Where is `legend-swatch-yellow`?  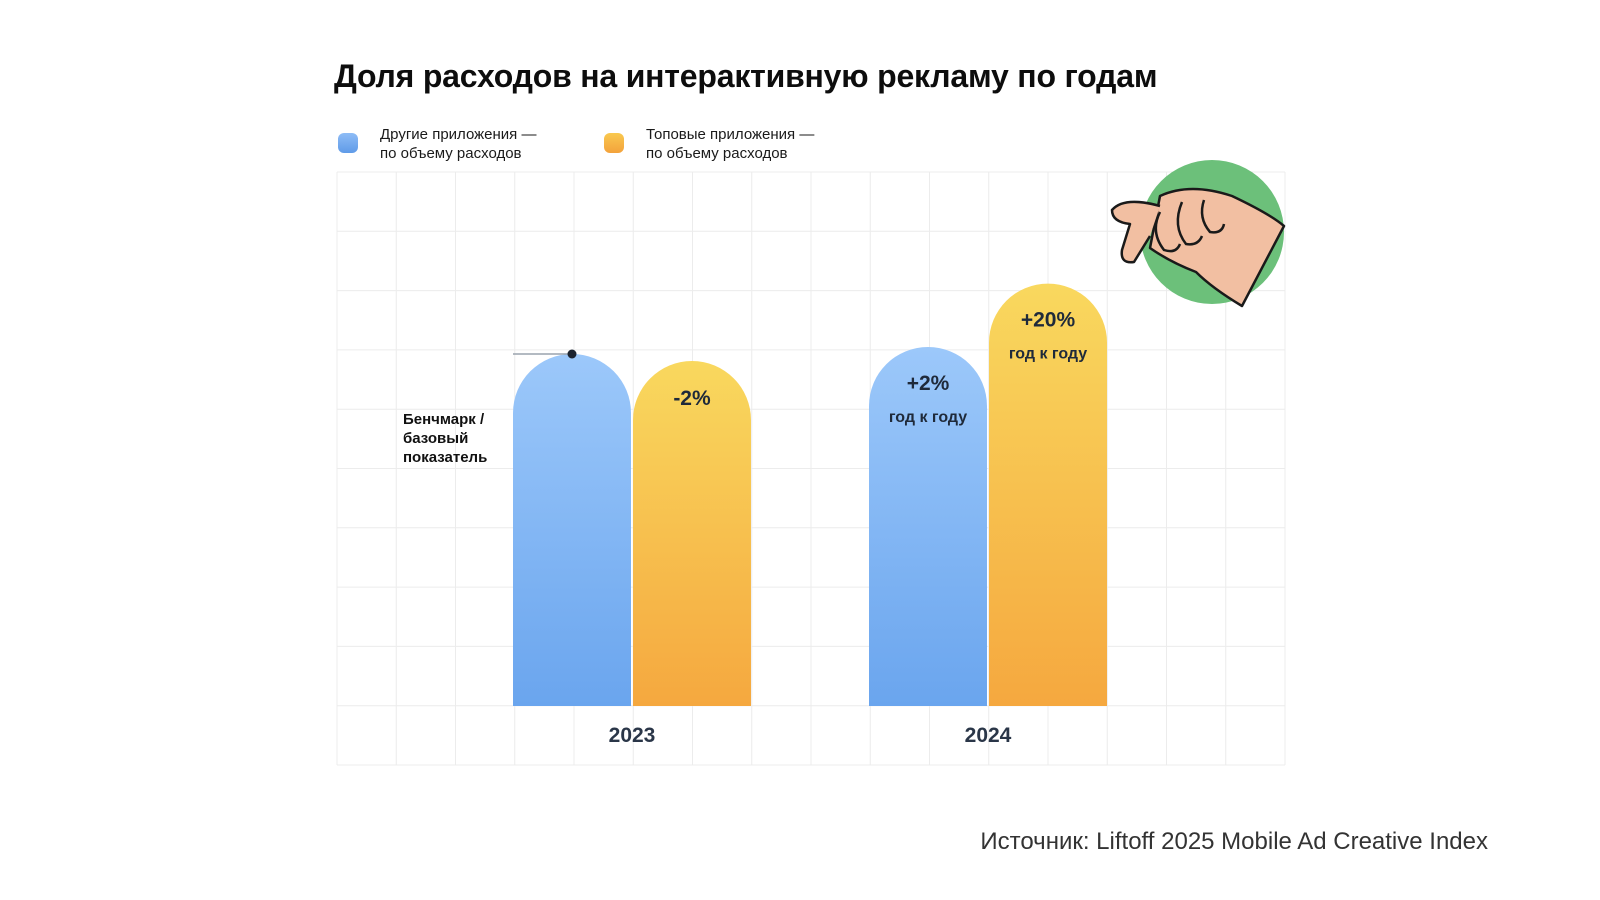
legend-swatch-yellow is located at coordinates (614, 143).